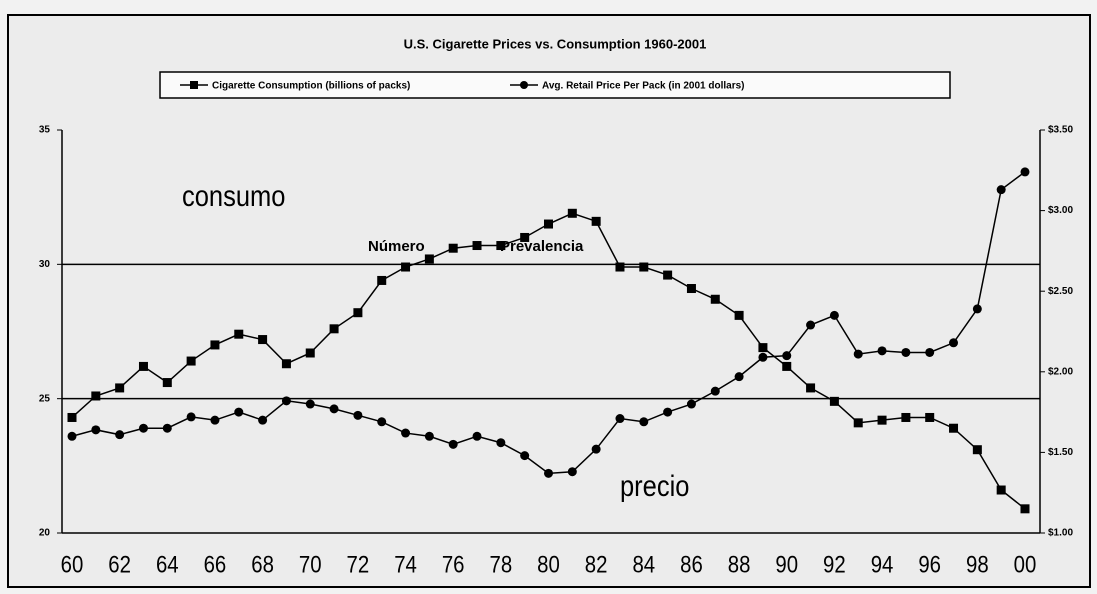 The height and width of the screenshot is (594, 1097). I want to click on y2-tick-label: $2.50, so click(1060, 291).